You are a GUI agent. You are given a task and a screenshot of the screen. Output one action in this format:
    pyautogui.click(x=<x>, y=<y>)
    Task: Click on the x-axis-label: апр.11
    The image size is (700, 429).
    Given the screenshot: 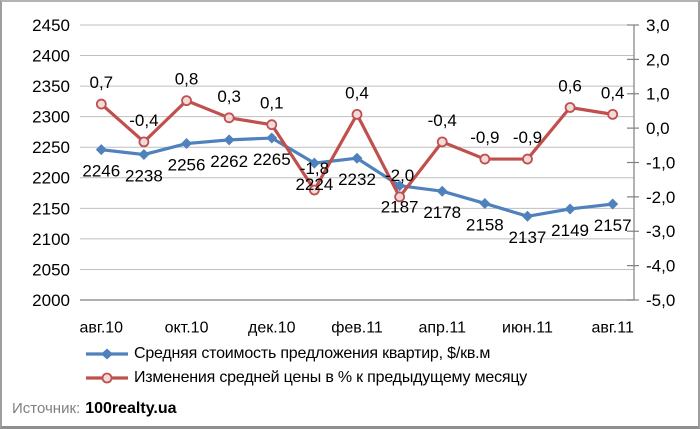 What is the action you would take?
    pyautogui.click(x=442, y=328)
    